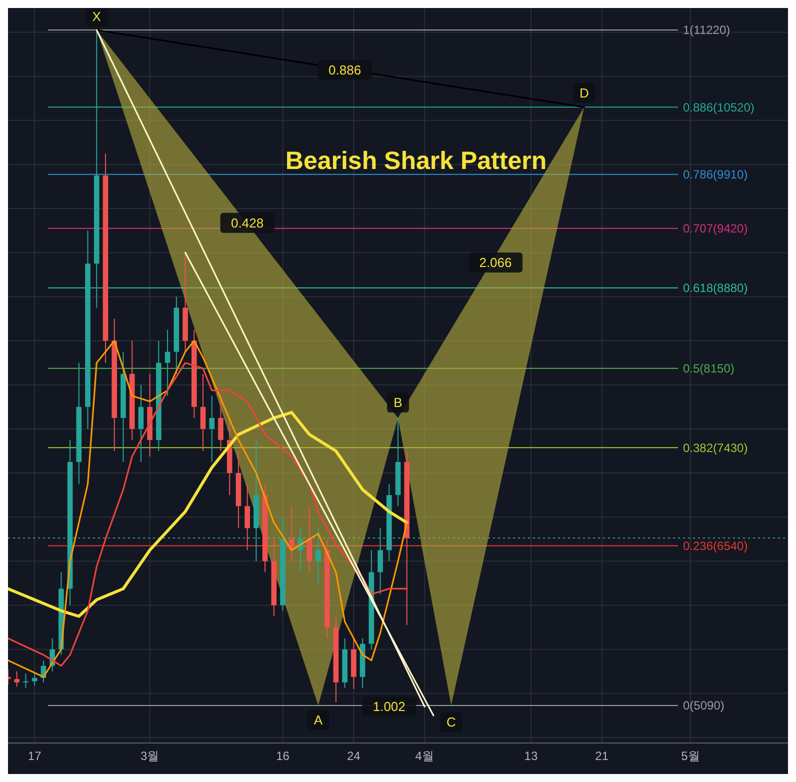  Describe the element at coordinates (398, 402) in the screenshot. I see `annotation: B` at that location.